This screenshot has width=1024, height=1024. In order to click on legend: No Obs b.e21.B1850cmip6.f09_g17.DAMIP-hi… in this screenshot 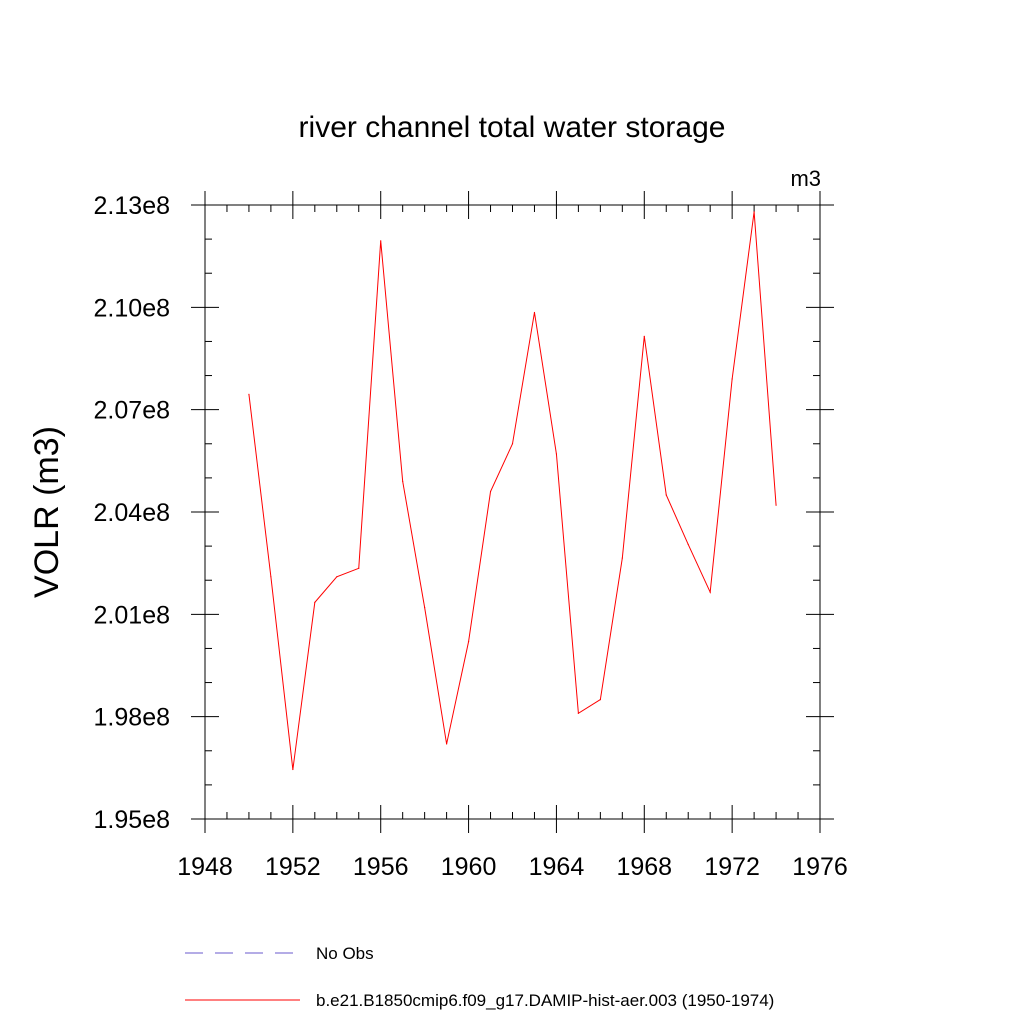, I will do `click(479, 977)`.